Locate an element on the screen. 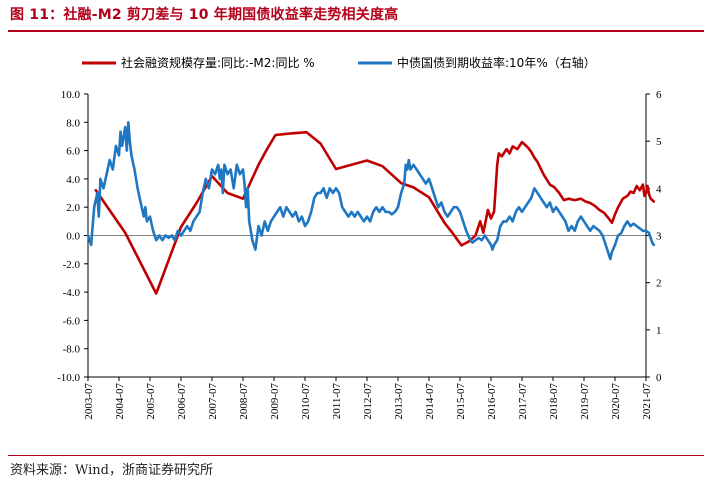 The image size is (712, 484). x-tick-label: 2018-07 is located at coordinates (554, 401).